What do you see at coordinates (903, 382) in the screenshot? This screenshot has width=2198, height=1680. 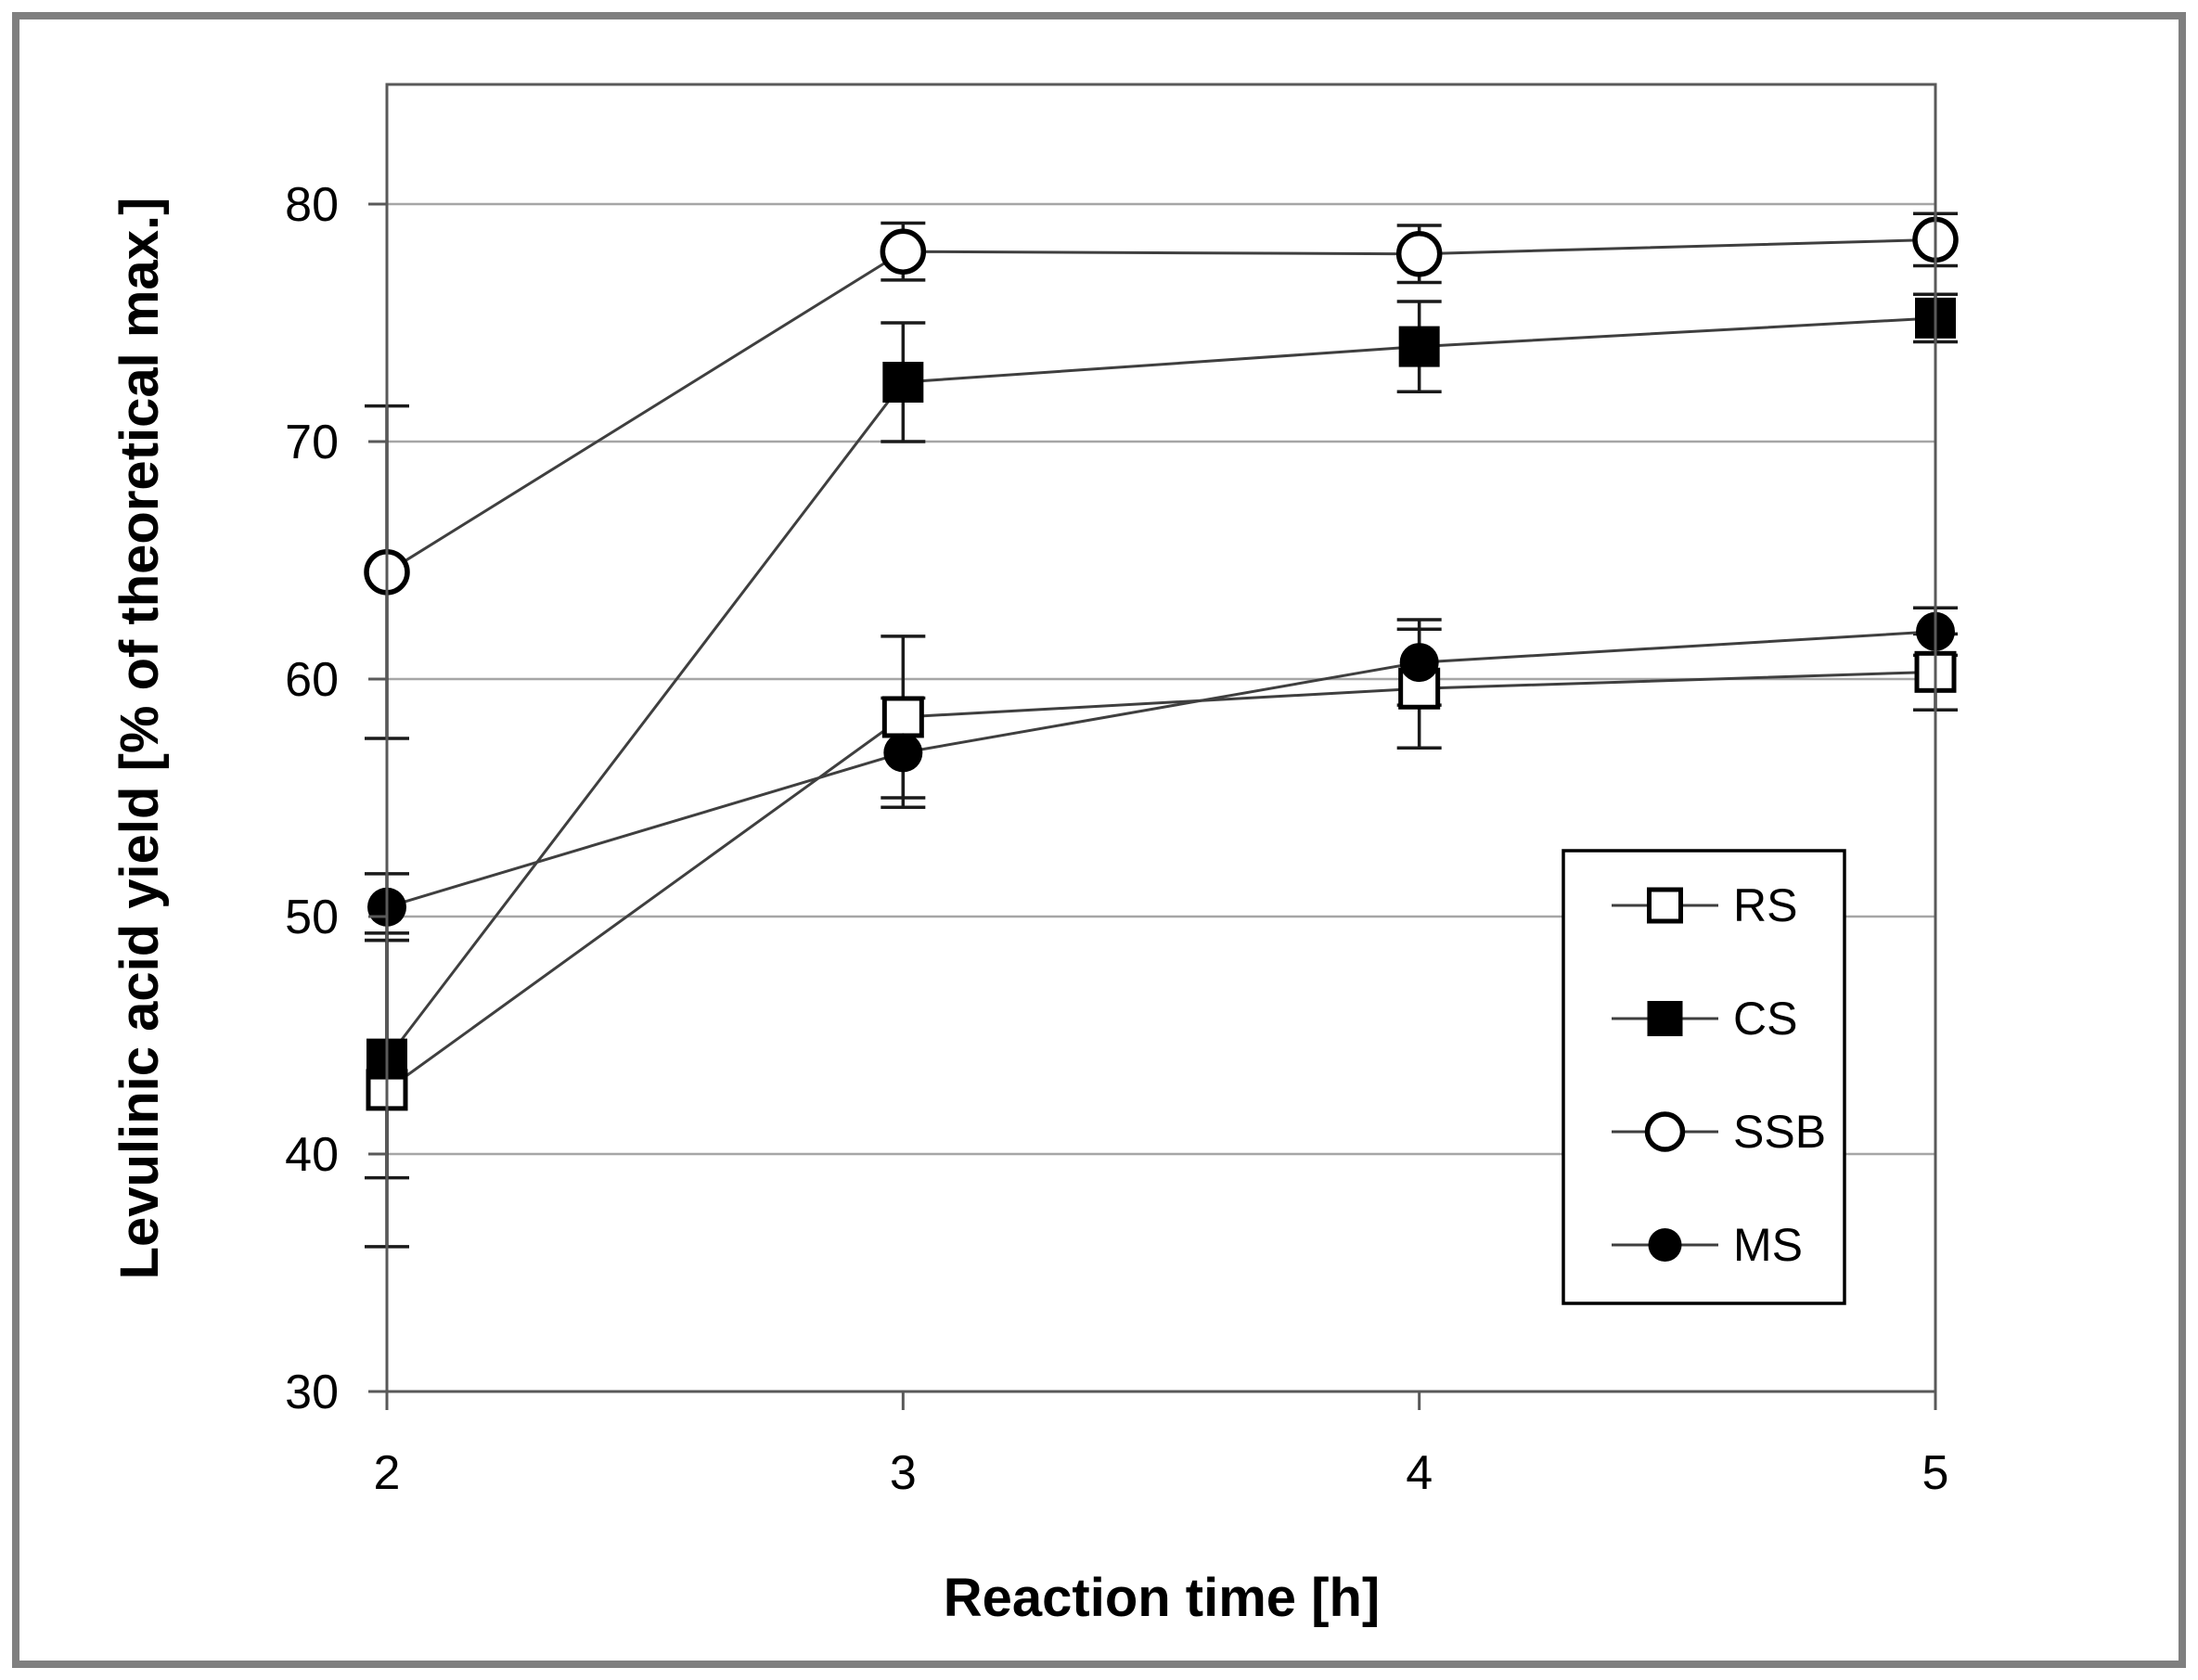 I see `series-CS-point-x3` at bounding box center [903, 382].